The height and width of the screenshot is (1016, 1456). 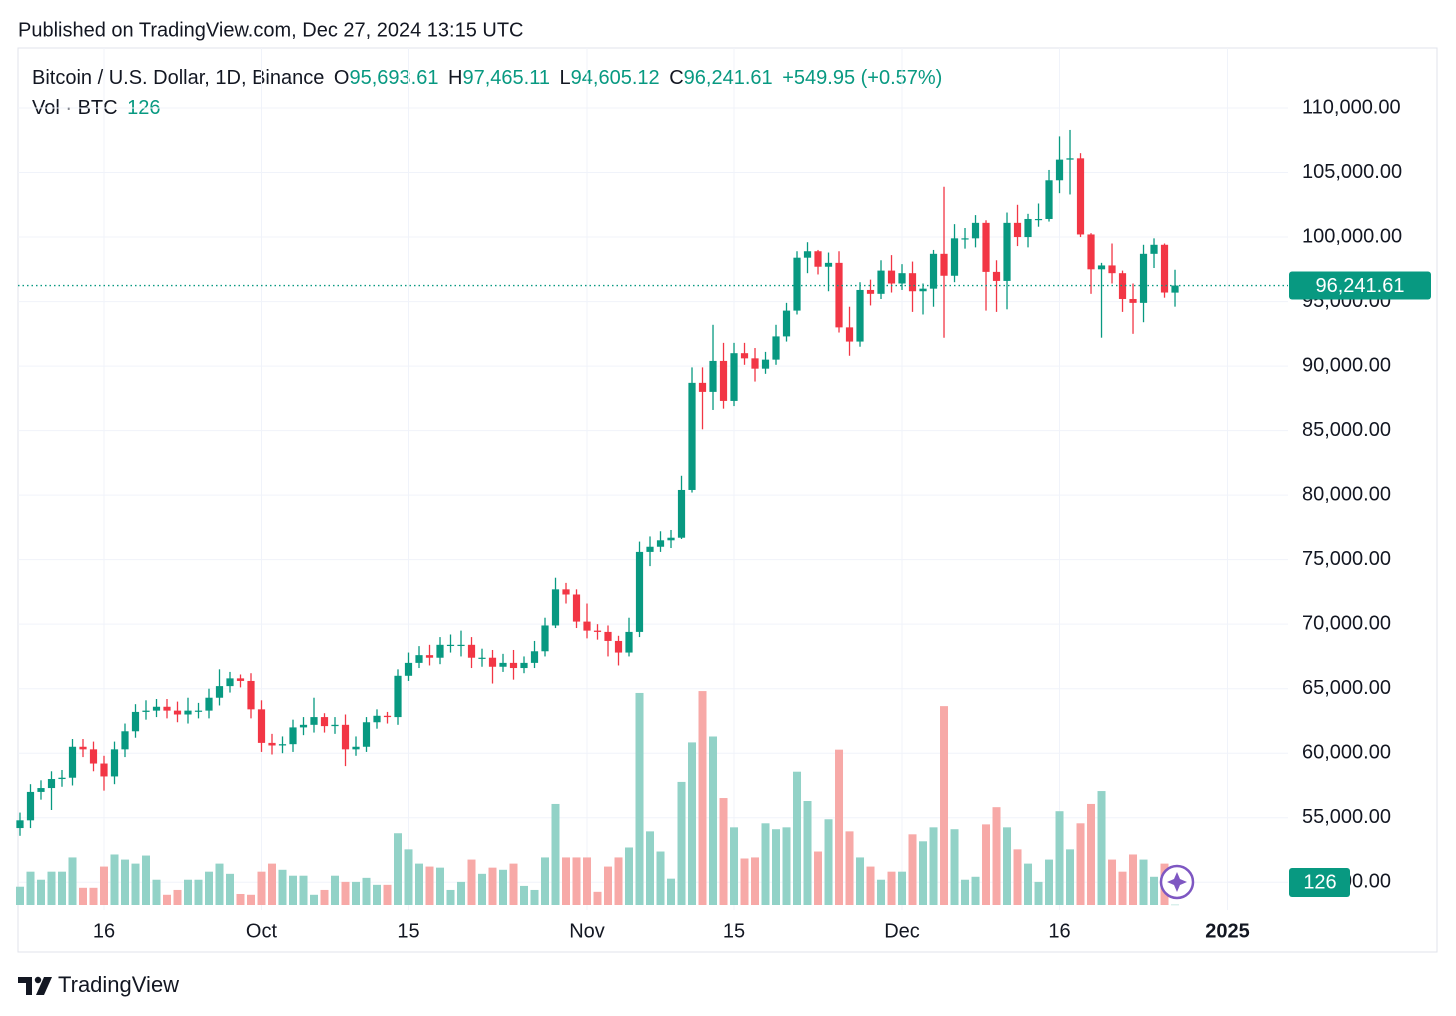 What do you see at coordinates (615, 78) in the screenshot?
I see `legend-value: 94,605.12` at bounding box center [615, 78].